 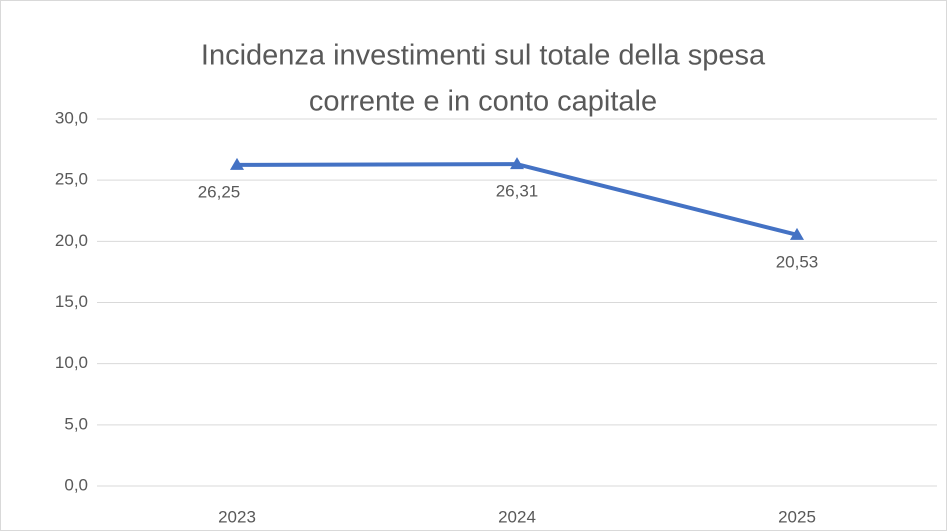 I want to click on y-tick-label: 5,0, so click(x=76, y=423).